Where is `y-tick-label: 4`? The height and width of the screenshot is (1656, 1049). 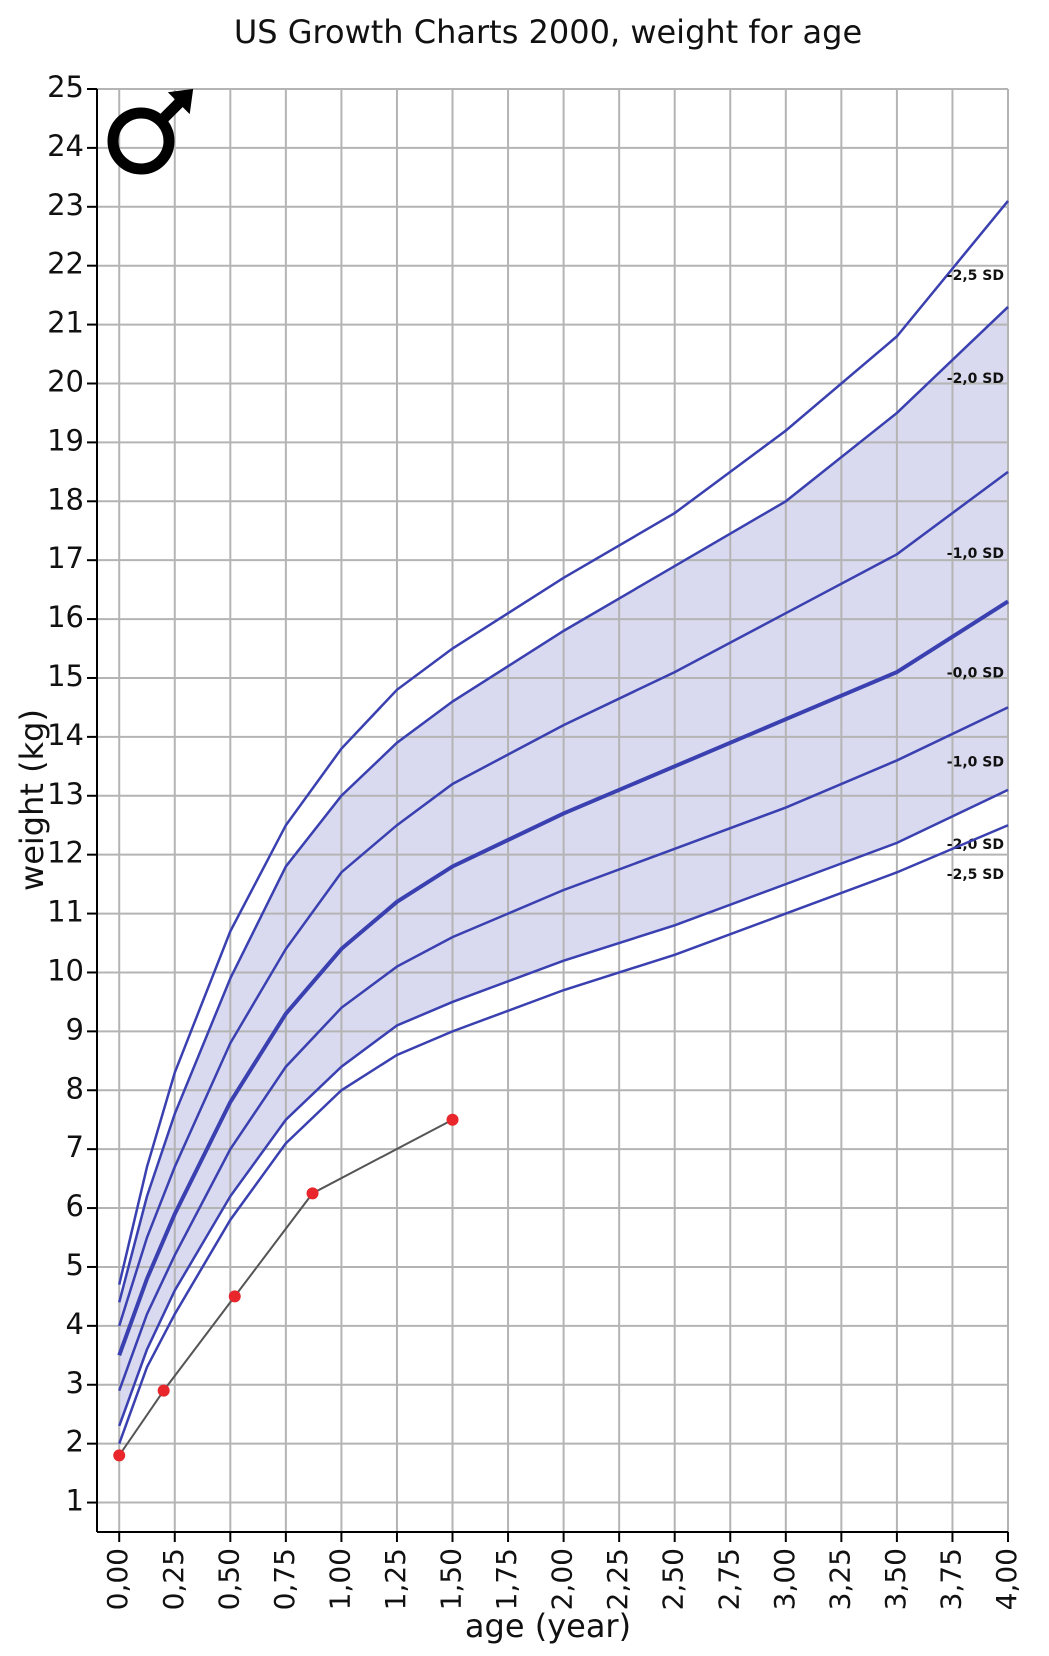 y-tick-label: 4 is located at coordinates (75, 1324).